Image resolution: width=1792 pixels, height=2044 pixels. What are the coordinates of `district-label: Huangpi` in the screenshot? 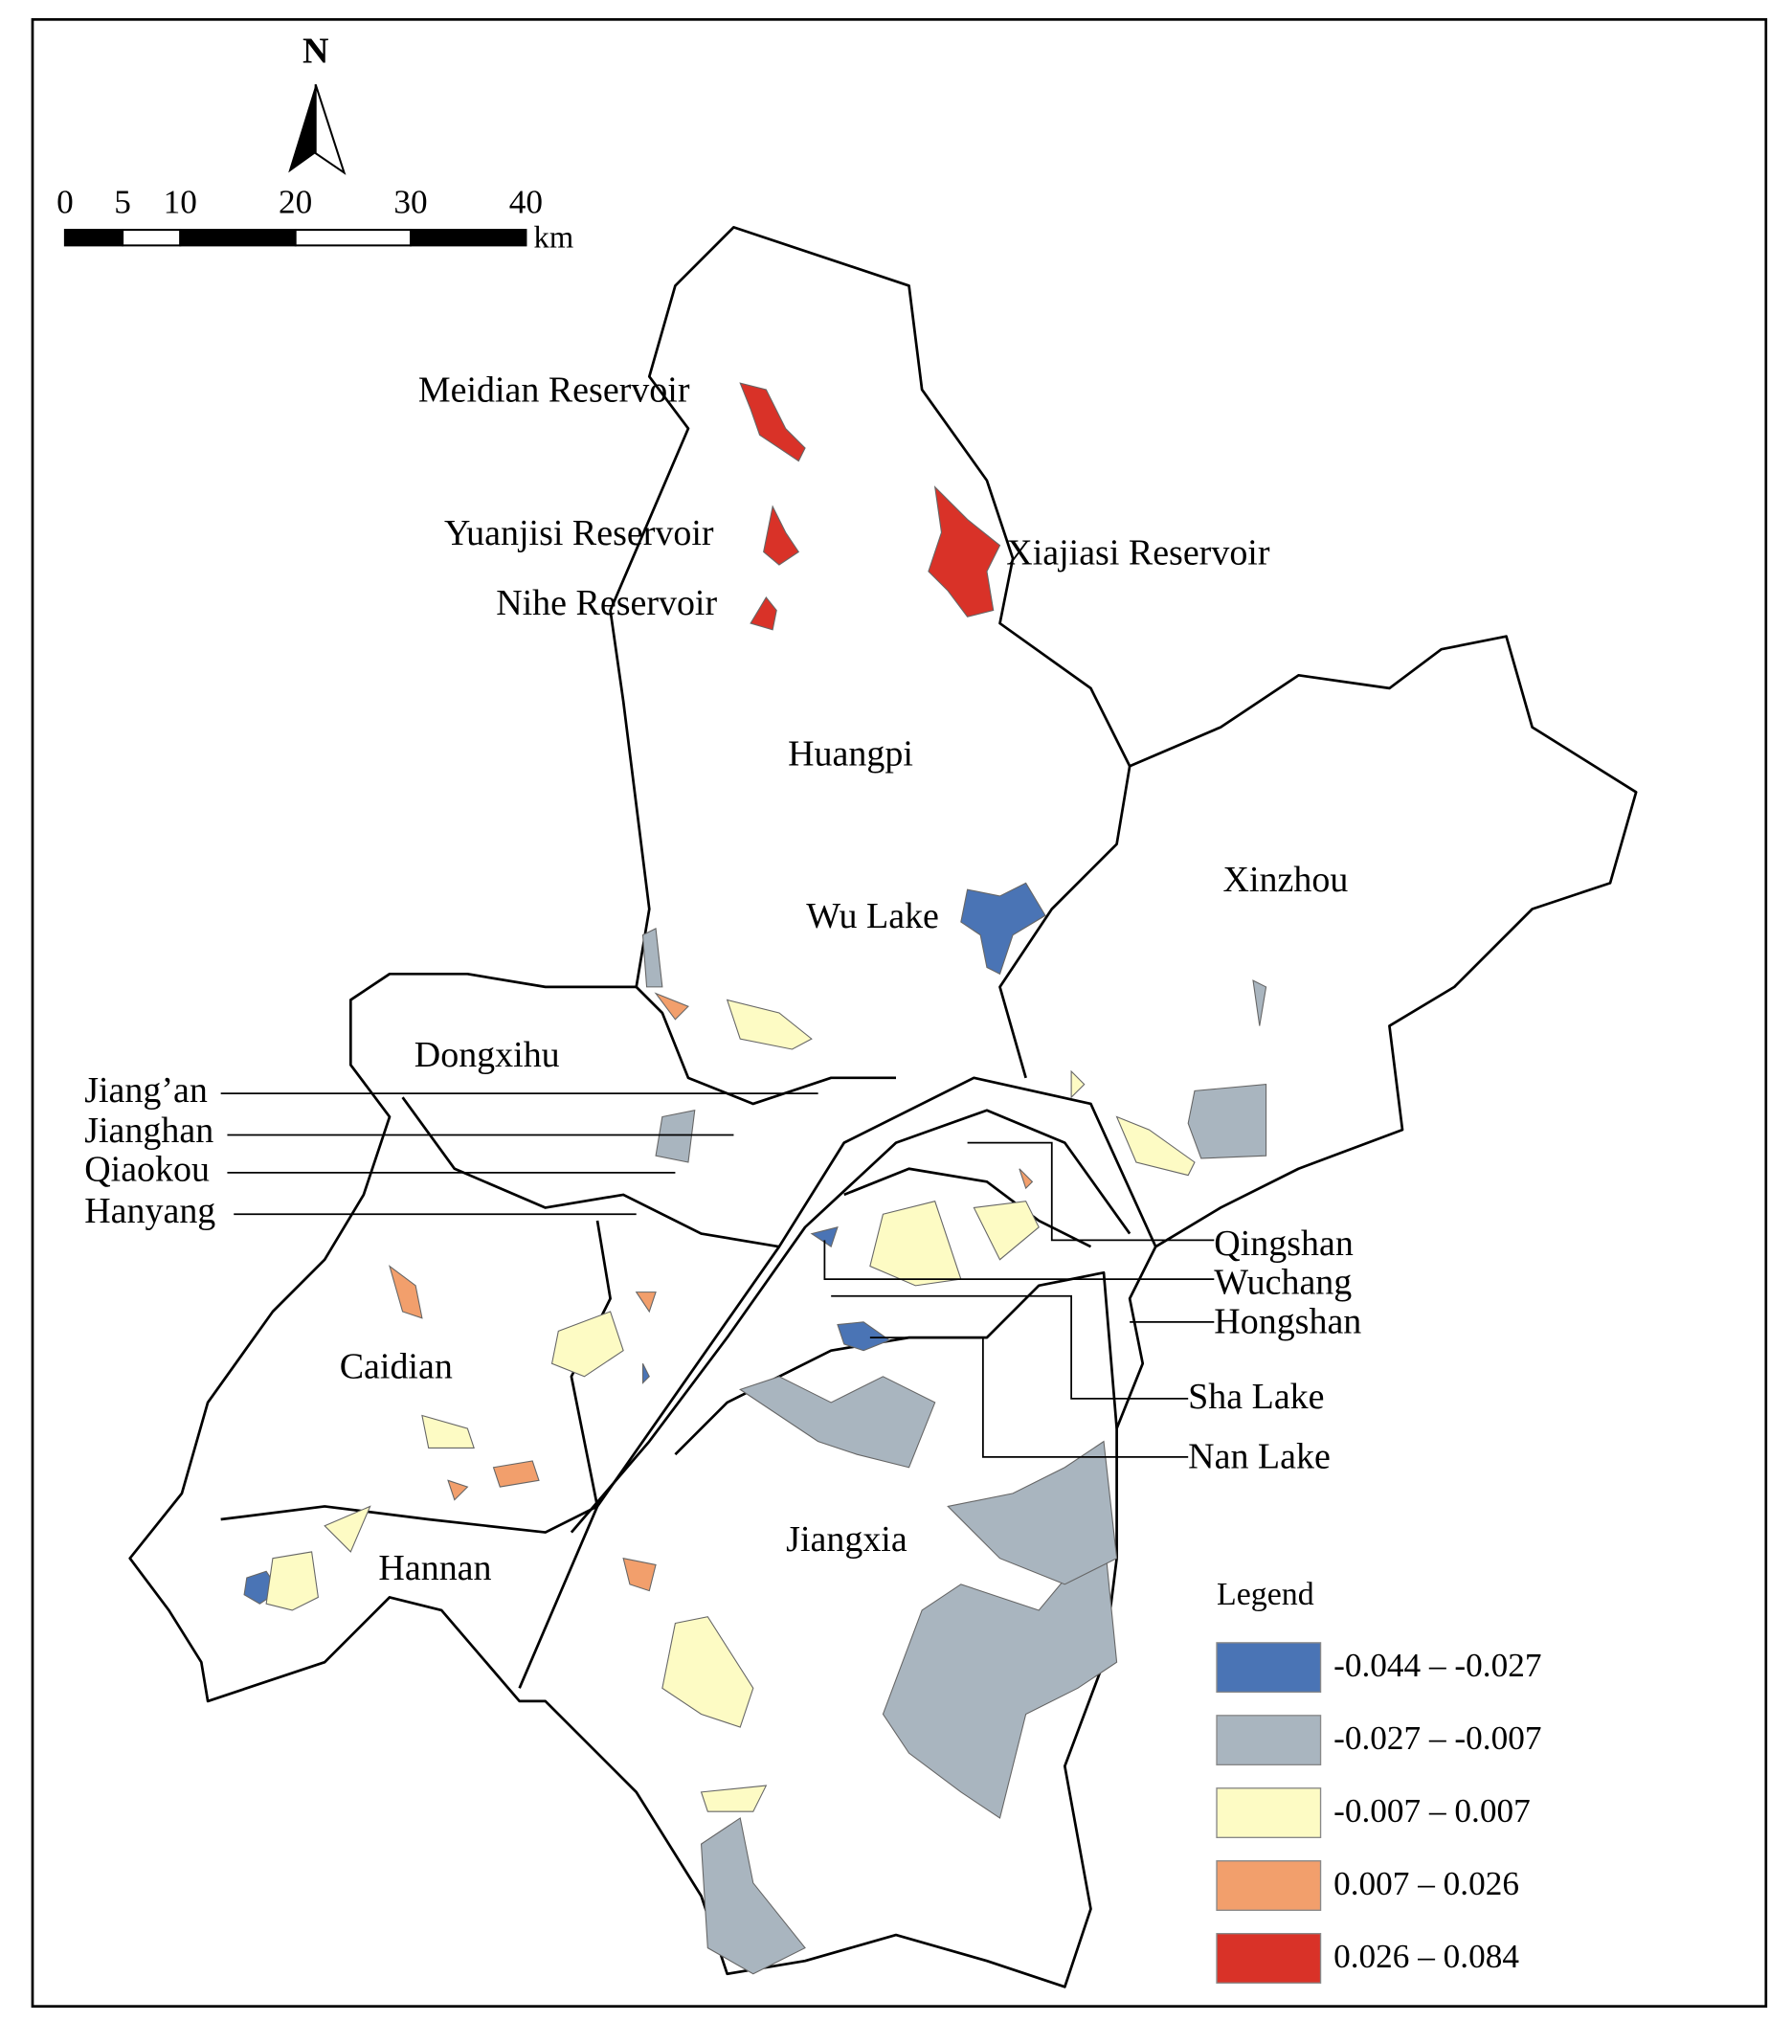 It's located at (850, 754).